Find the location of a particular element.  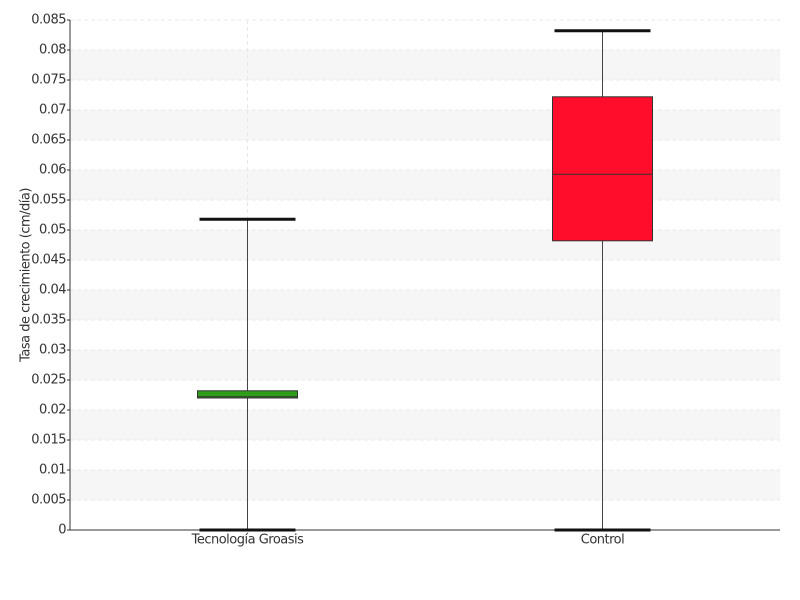

x-tick-label: Control is located at coordinates (603, 540).